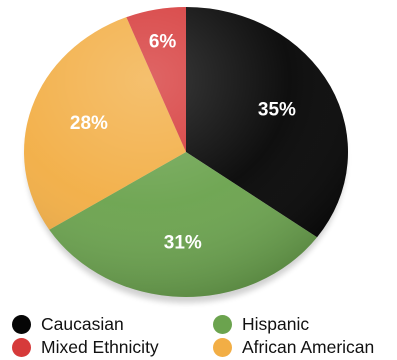 This screenshot has width=397, height=360. What do you see at coordinates (277, 110) in the screenshot?
I see `pie-slice-label-caucasian: 35%` at bounding box center [277, 110].